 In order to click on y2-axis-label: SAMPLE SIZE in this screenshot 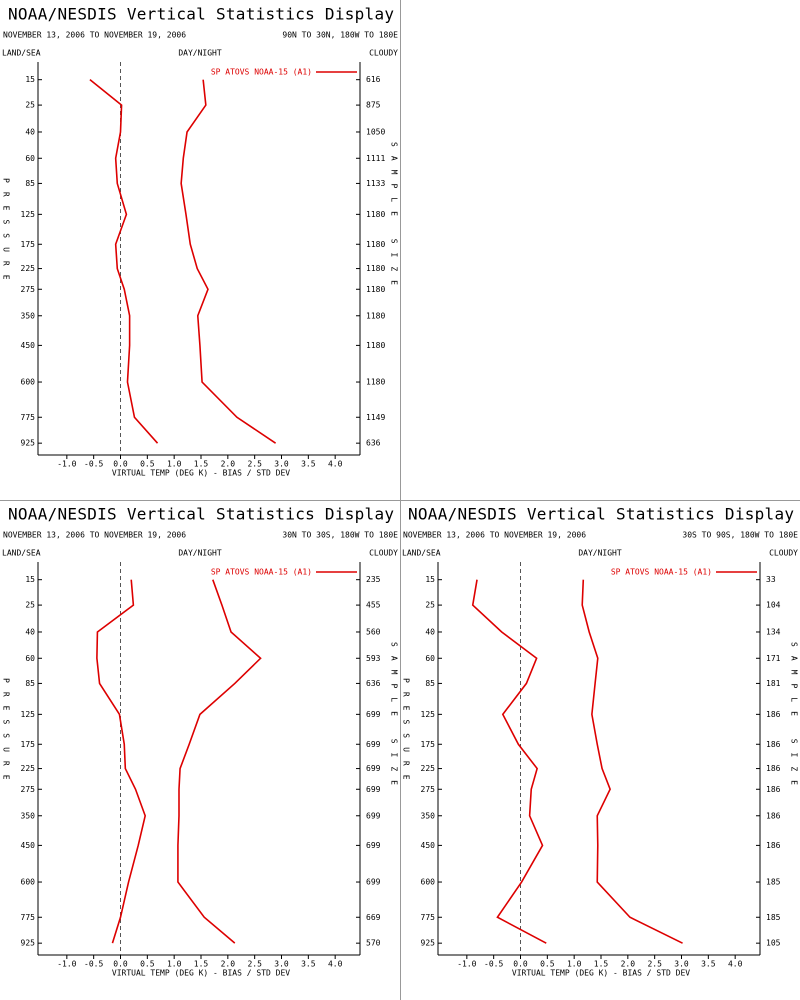, I will do `click(394, 218)`.